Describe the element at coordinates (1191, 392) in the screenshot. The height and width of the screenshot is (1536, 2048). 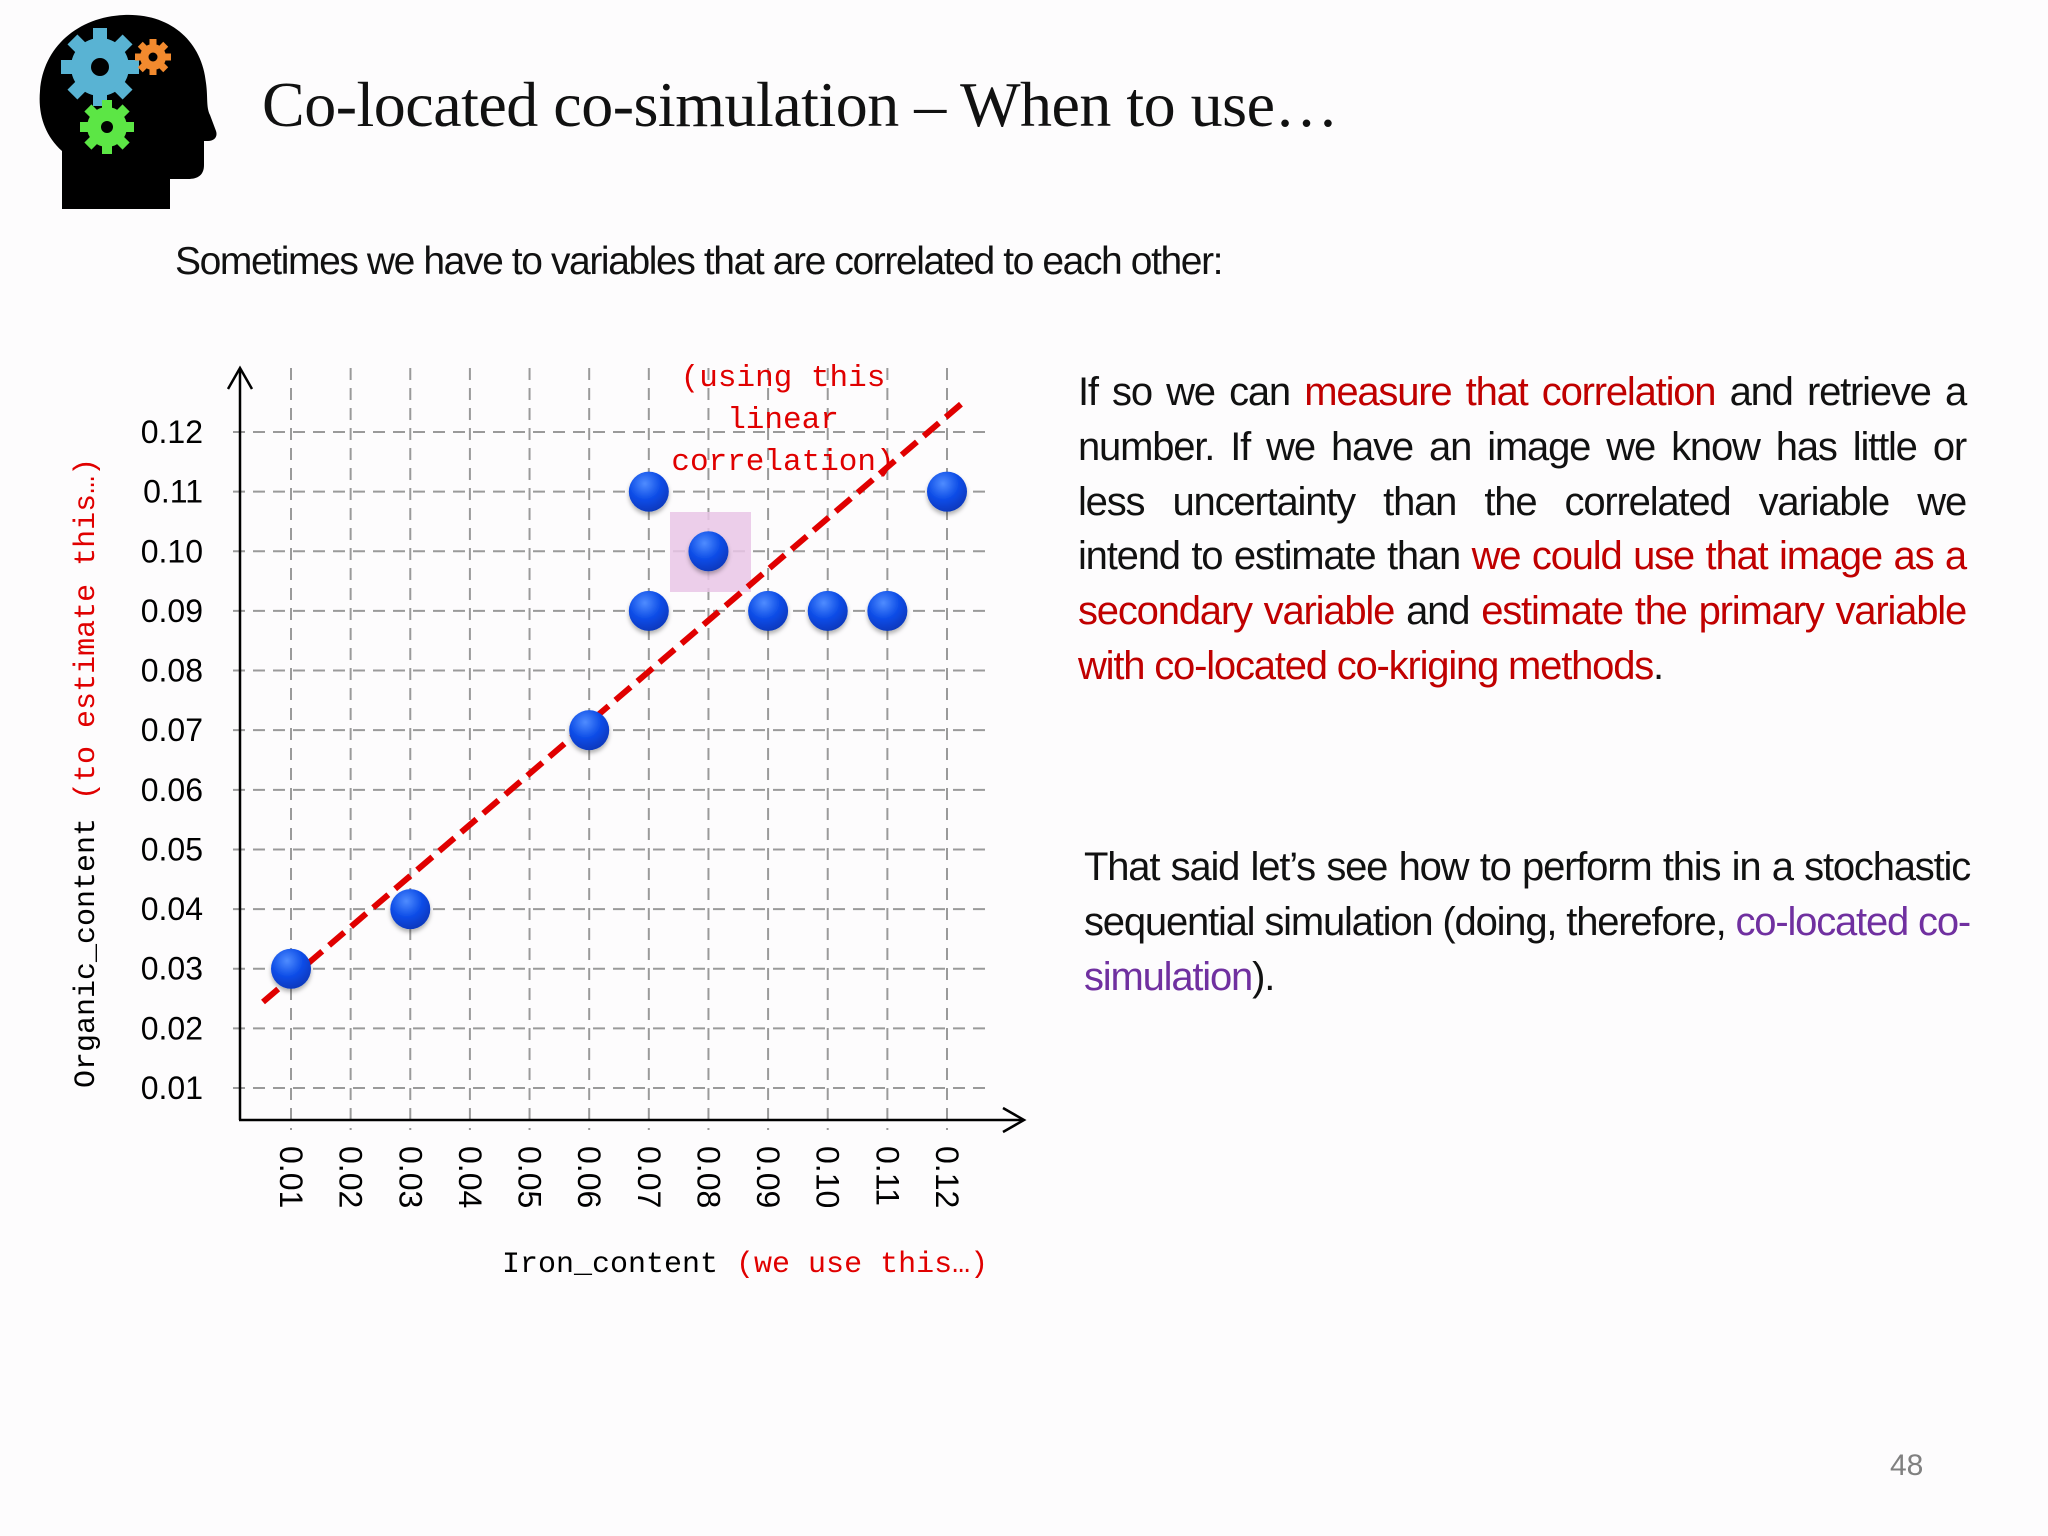
I see `text-segment: If so we can` at that location.